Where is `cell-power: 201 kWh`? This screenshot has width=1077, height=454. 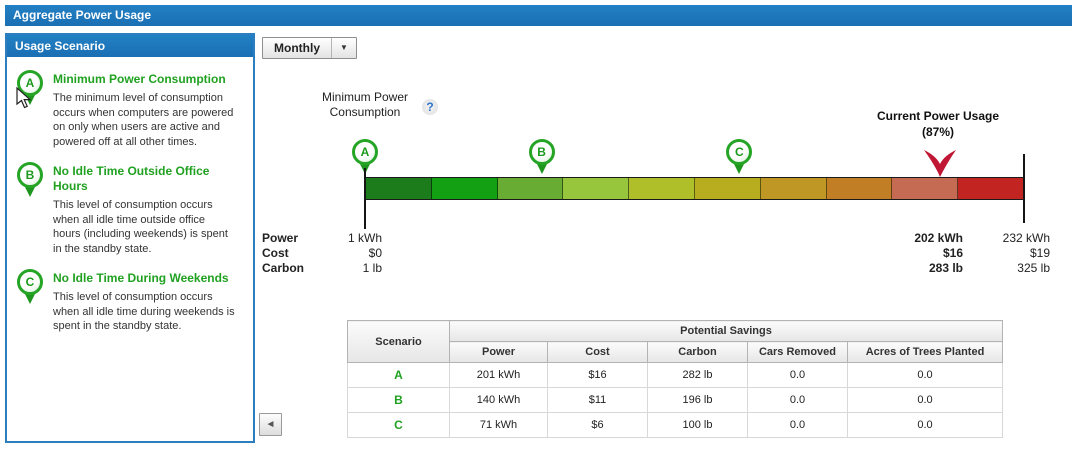
cell-power: 201 kWh is located at coordinates (498, 375).